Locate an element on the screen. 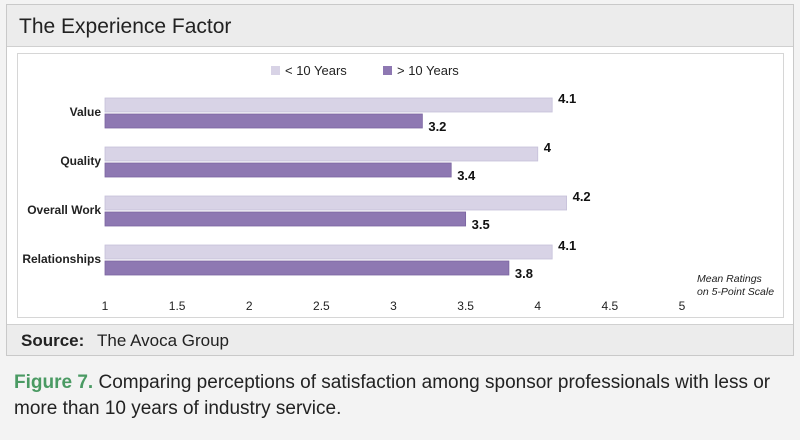 The height and width of the screenshot is (440, 800). data-label: 3.2 is located at coordinates (437, 126).